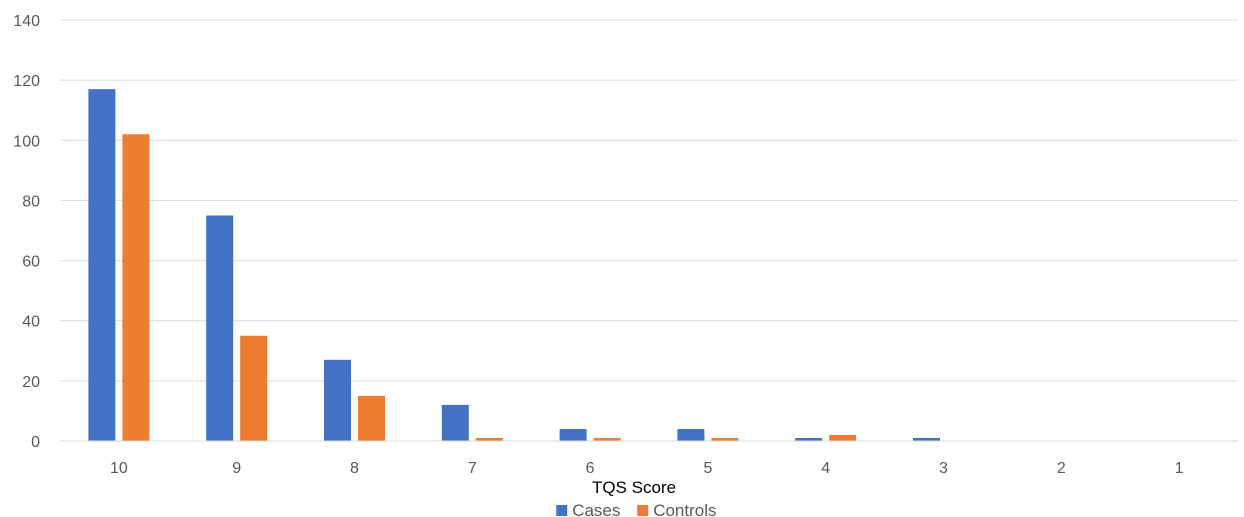  I want to click on y-tick-label: 60, so click(31, 262).